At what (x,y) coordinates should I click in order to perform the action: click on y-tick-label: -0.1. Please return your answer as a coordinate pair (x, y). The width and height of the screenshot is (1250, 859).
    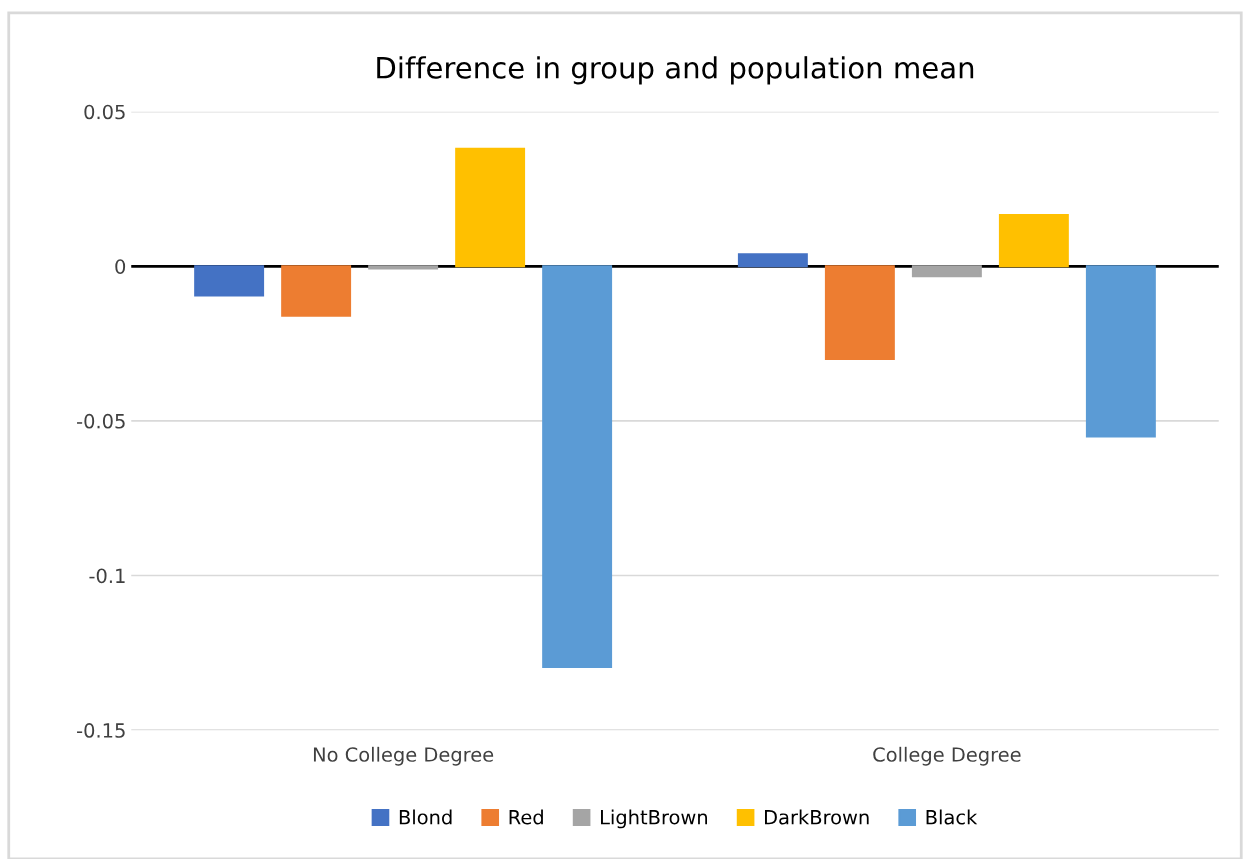
    Looking at the image, I should click on (107, 576).